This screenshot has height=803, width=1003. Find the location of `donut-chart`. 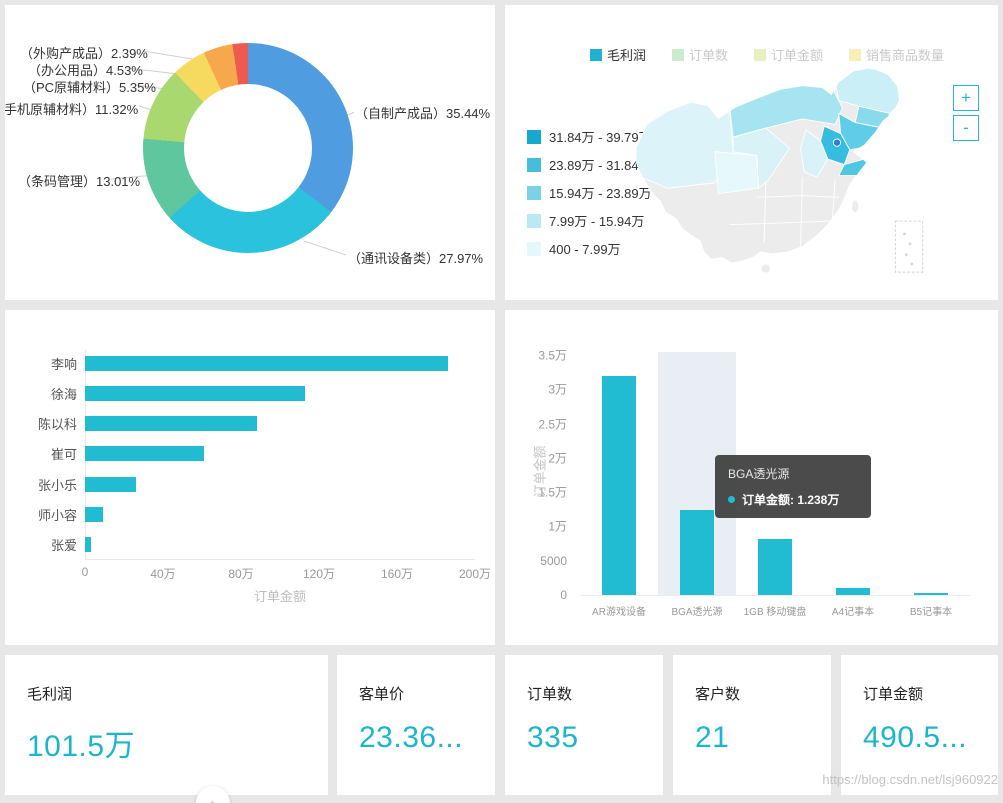

donut-chart is located at coordinates (248, 148).